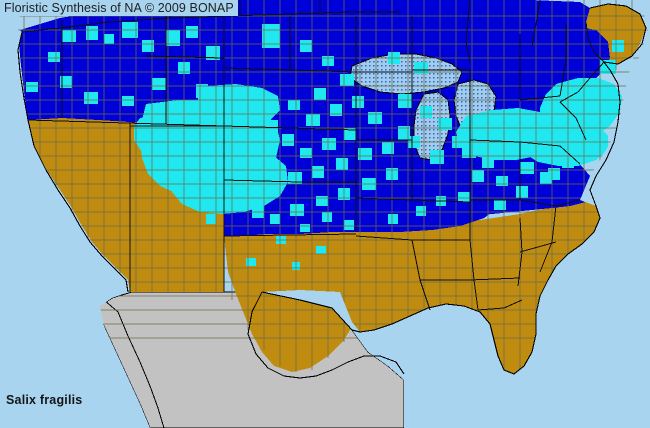  Describe the element at coordinates (229, 181) in the screenshot. I see `county-cluster-colorado` at that location.